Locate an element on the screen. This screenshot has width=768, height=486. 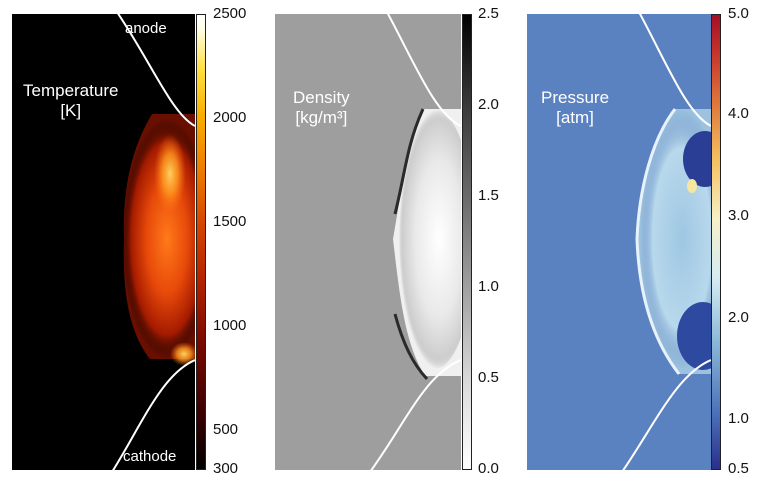
pressure-tick: 2.0 is located at coordinates (738, 317).